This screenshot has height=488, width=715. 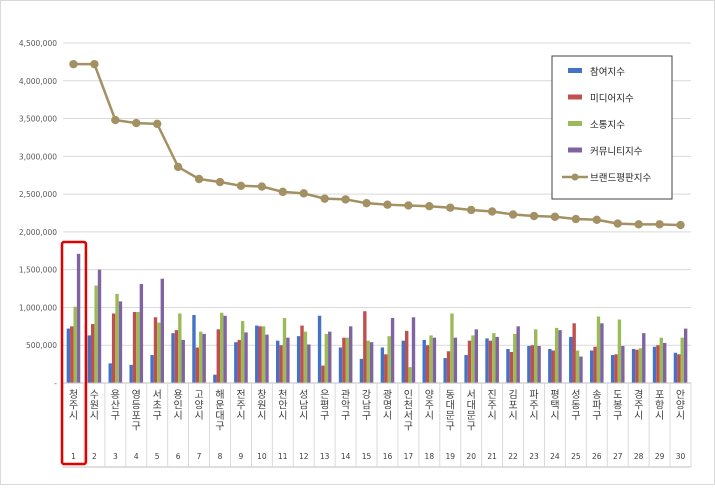 I want to click on rank-label: 10, so click(x=262, y=456).